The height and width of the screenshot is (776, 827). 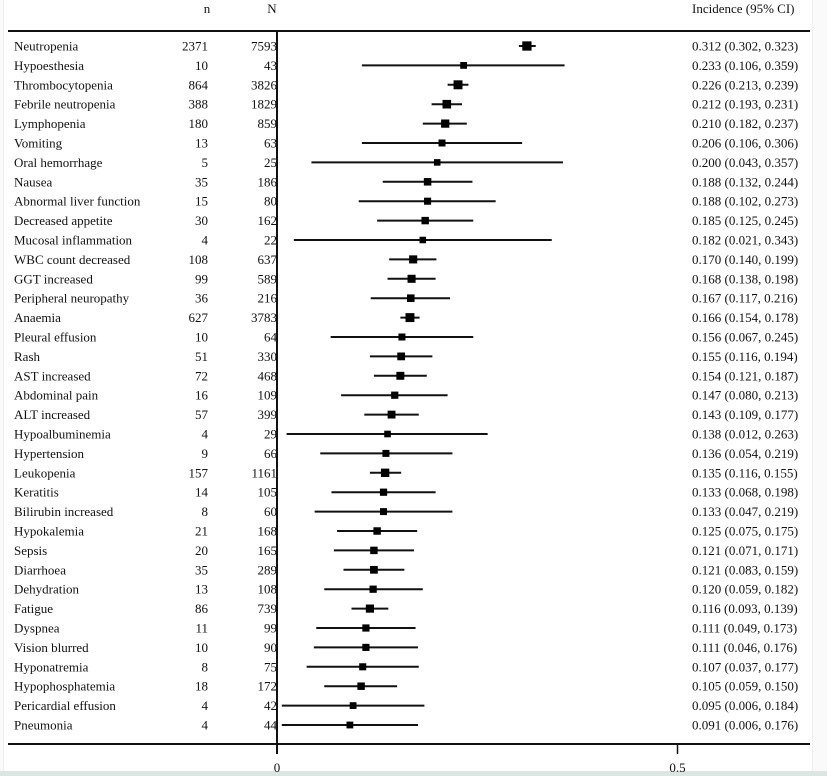 I want to click on row-N: 168, so click(x=268, y=531).